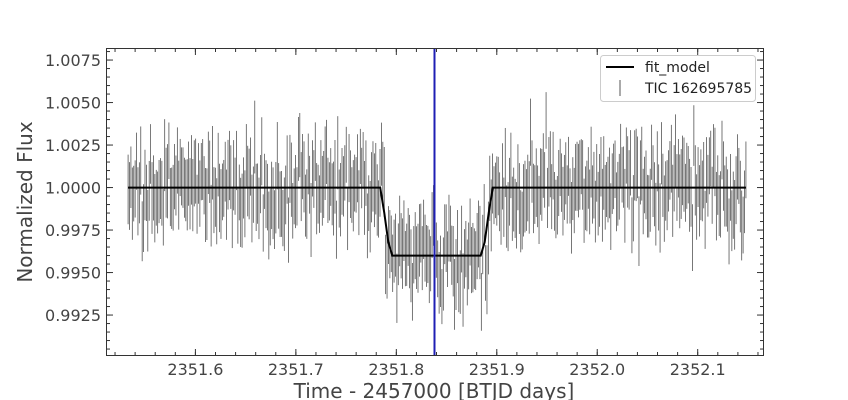  I want to click on legend: fit_model TIC 162695785, so click(678, 78).